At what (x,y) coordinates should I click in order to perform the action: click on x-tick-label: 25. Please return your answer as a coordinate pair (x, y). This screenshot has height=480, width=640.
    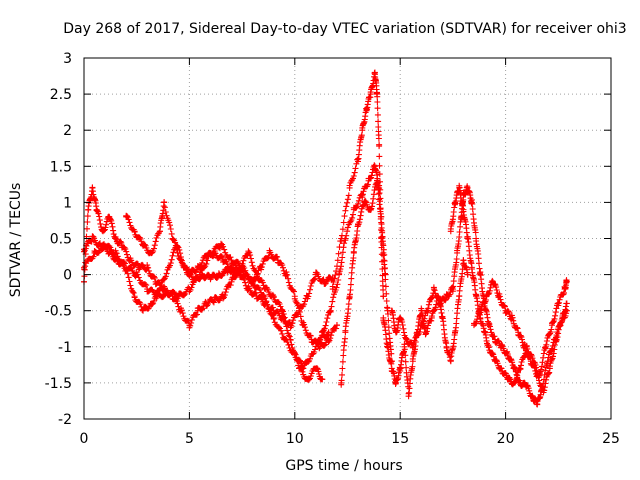
    Looking at the image, I should click on (611, 439).